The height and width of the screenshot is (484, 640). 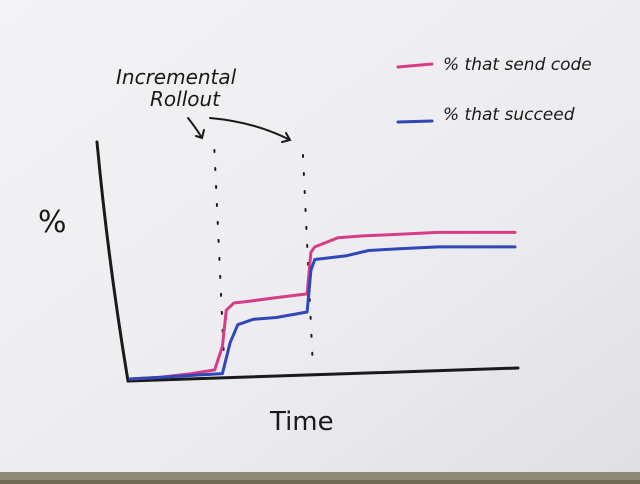 What do you see at coordinates (52, 222) in the screenshot?
I see `y-axis-label: %` at bounding box center [52, 222].